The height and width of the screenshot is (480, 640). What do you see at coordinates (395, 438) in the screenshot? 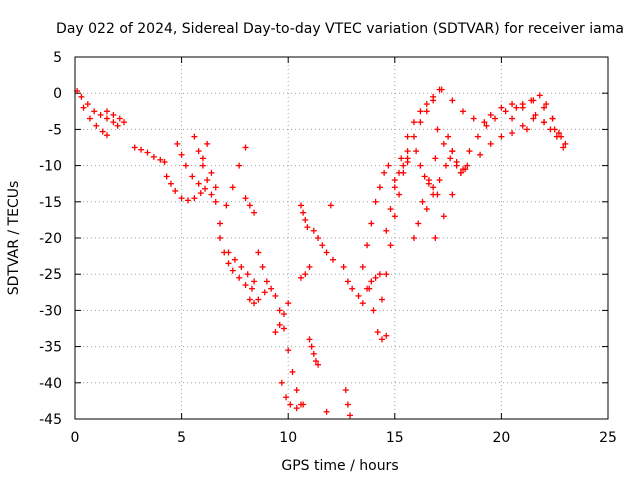
I see `x-tick-label: 15` at bounding box center [395, 438].